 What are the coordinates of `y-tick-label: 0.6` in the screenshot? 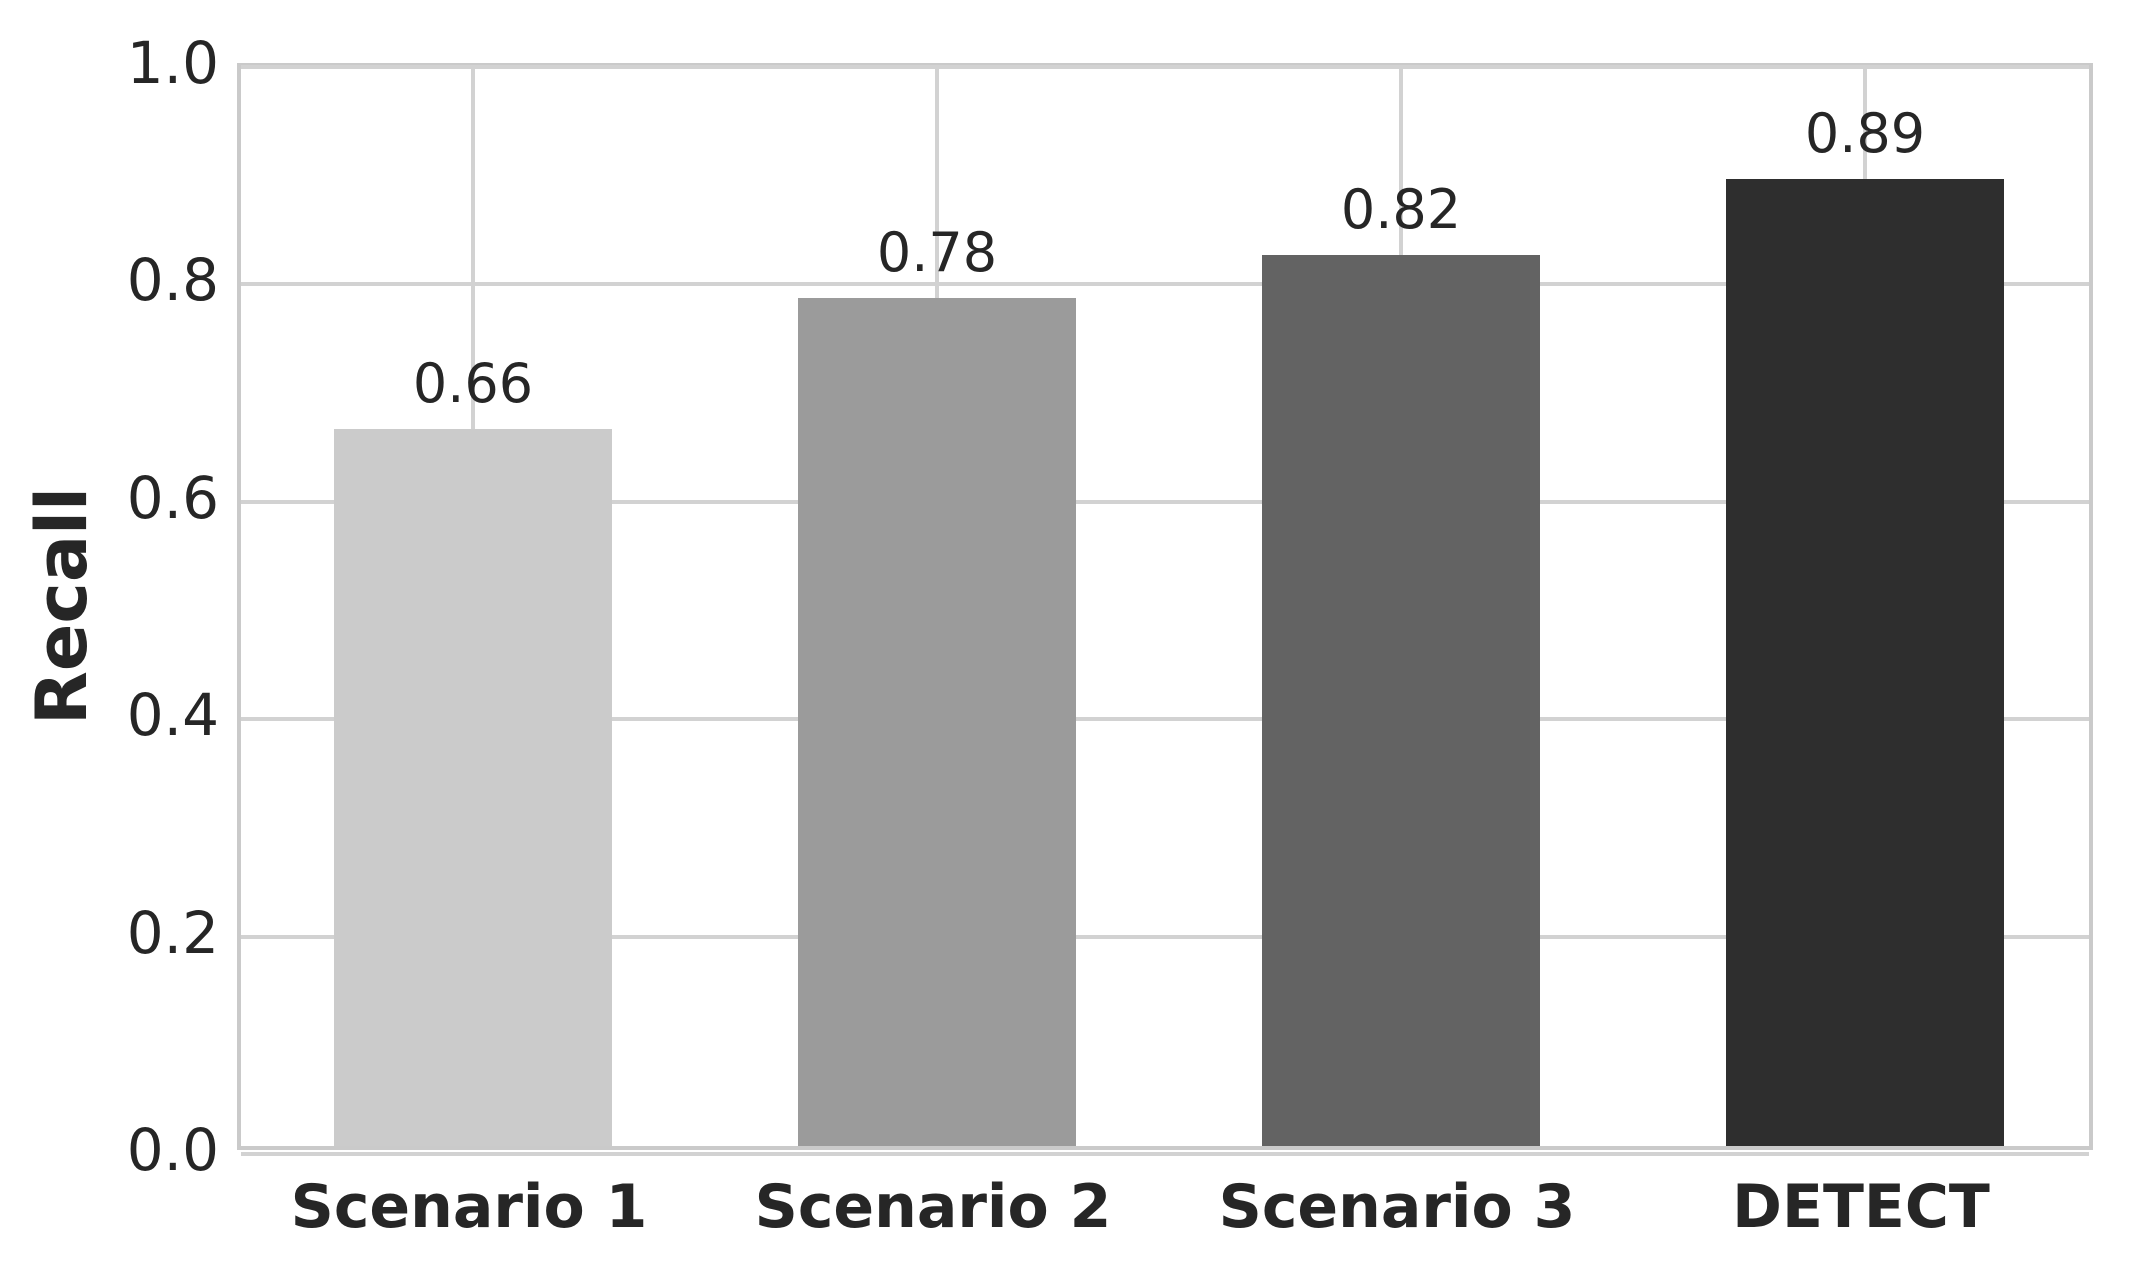 It's located at (172, 498).